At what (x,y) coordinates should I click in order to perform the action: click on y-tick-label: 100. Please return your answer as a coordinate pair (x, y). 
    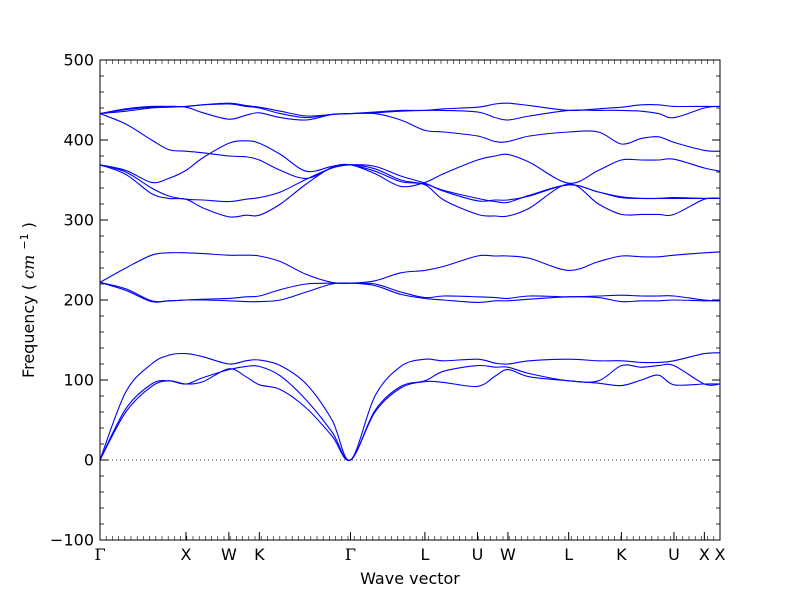
    Looking at the image, I should click on (78, 380).